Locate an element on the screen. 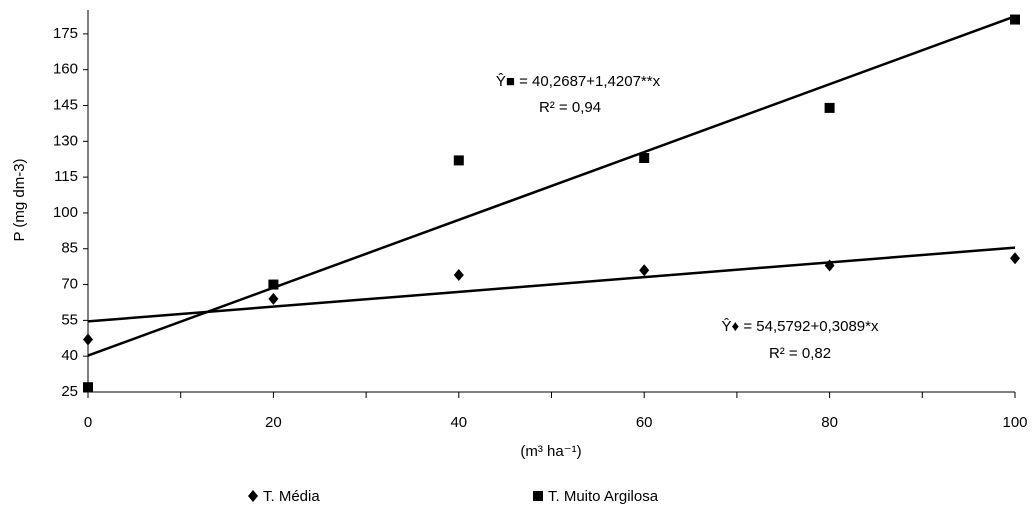 This screenshot has height=512, width=1034. y-axis-label: P (mg dm-3) is located at coordinates (19, 199).